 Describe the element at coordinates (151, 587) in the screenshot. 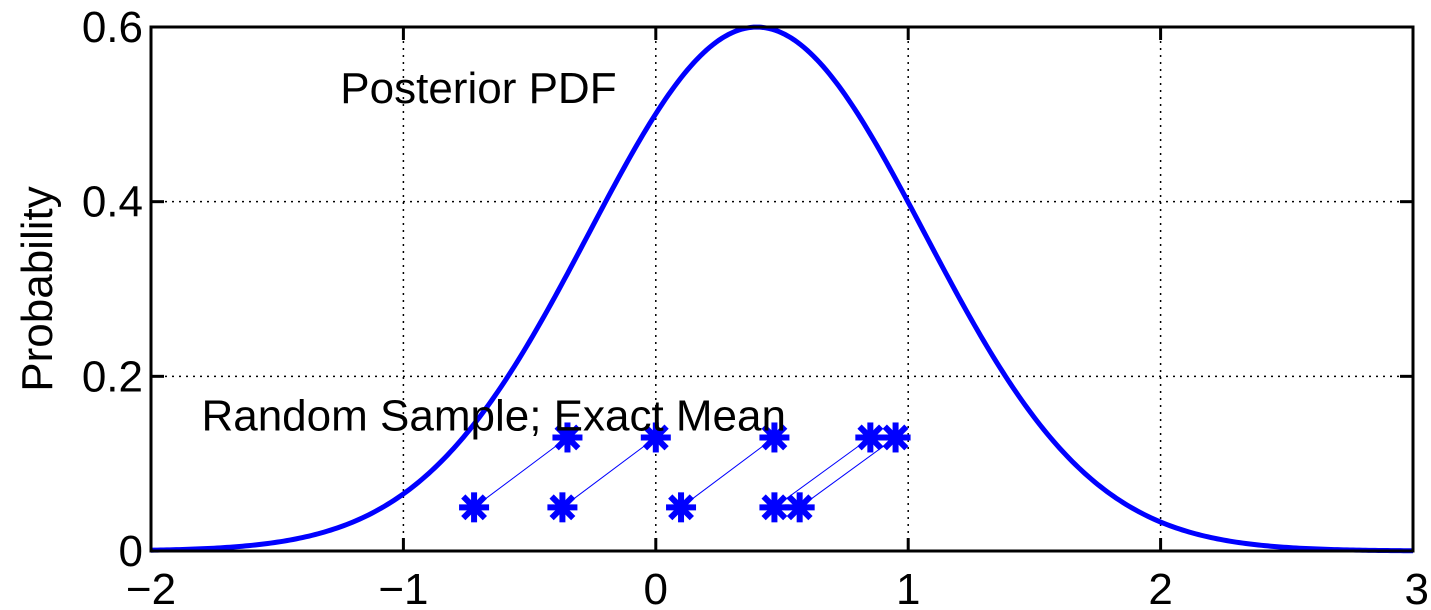

I see `x-tick-label: −2` at that location.